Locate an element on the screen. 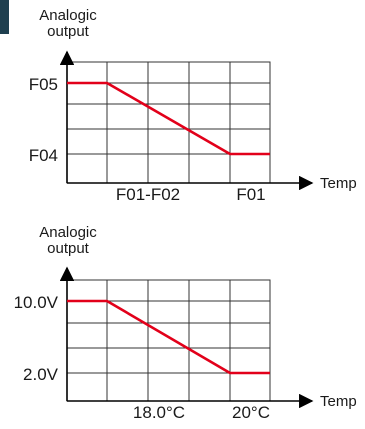 The image size is (365, 429). diagram-1-y-low-label: F04 is located at coordinates (43, 155).